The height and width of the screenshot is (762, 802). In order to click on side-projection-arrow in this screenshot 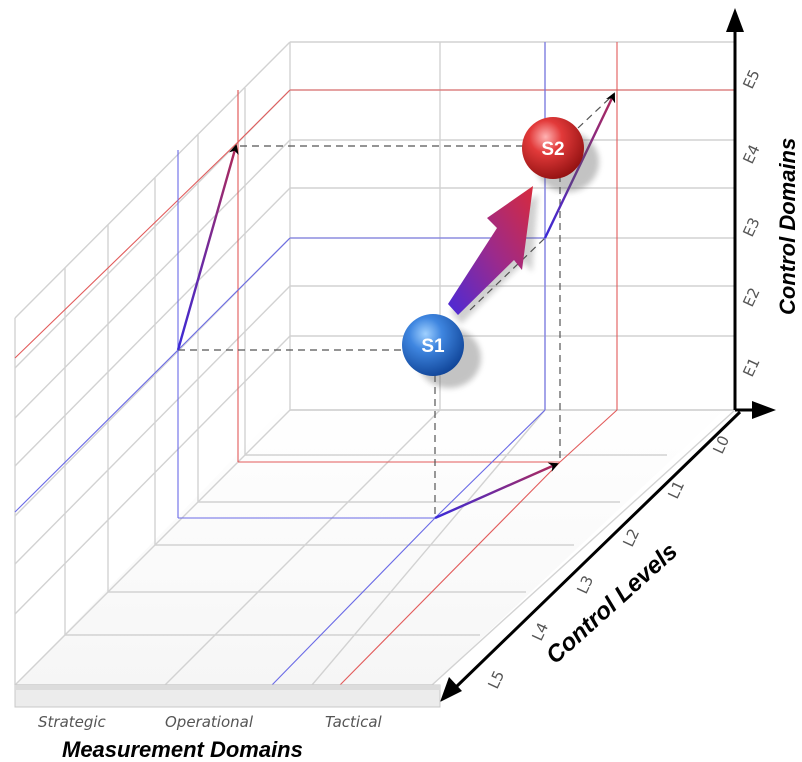, I will do `click(207, 247)`.